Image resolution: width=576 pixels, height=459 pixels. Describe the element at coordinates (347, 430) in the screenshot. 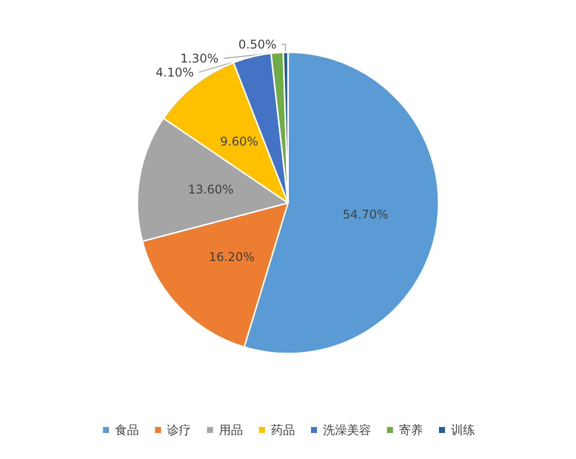

I see `legend-label: 洗澡美容` at that location.